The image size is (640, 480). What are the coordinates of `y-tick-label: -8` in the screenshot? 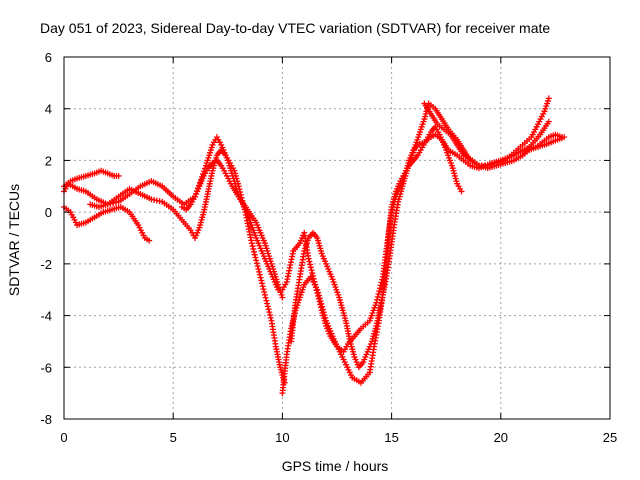 It's located at (46, 419).